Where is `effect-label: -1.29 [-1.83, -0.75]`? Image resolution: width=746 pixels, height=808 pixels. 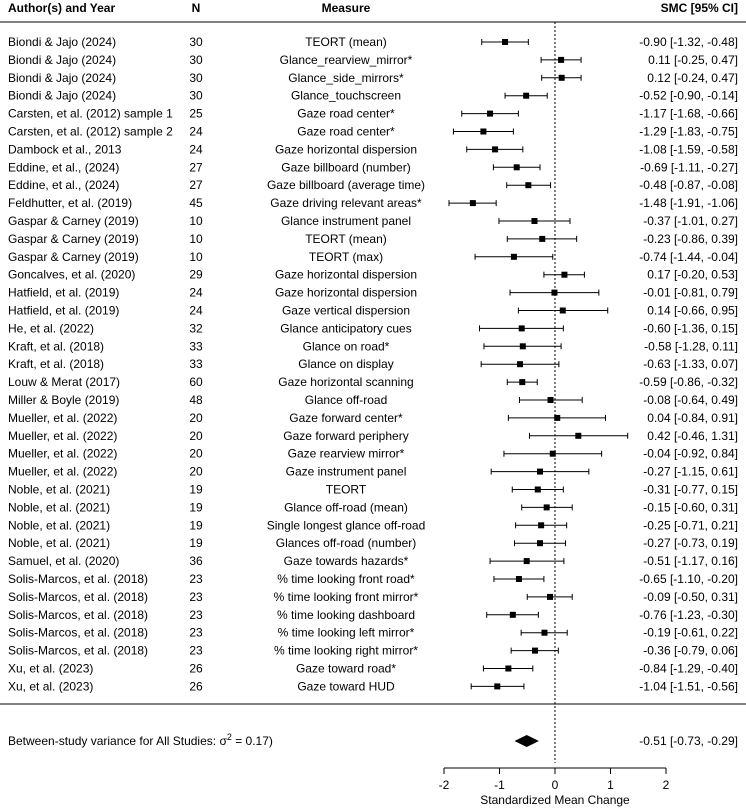 effect-label: -1.29 [-1.83, -0.75] is located at coordinates (688, 132).